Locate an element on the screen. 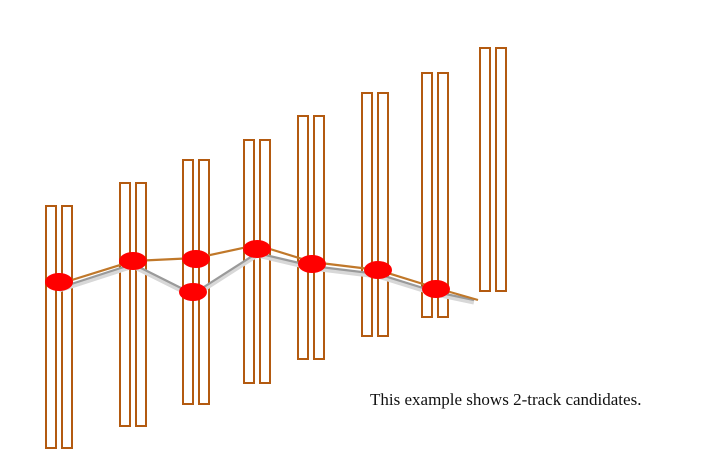 The width and height of the screenshot is (701, 472). caption: This example shows 2-track candidates. is located at coordinates (506, 399).